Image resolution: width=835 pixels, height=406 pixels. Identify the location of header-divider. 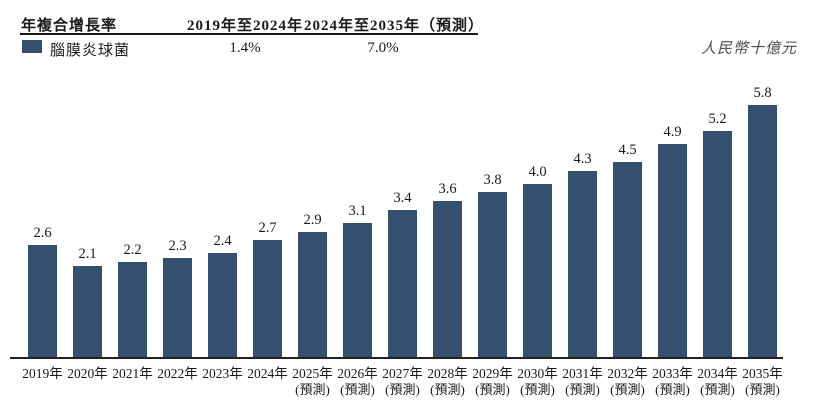
(249, 34).